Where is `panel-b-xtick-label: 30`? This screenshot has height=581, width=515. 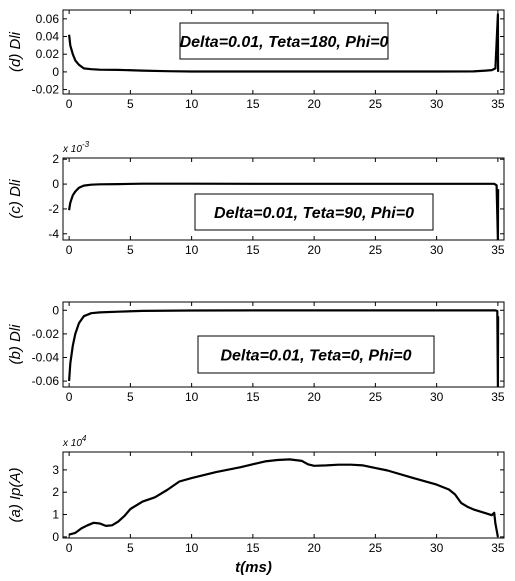 panel-b-xtick-label: 30 is located at coordinates (437, 397).